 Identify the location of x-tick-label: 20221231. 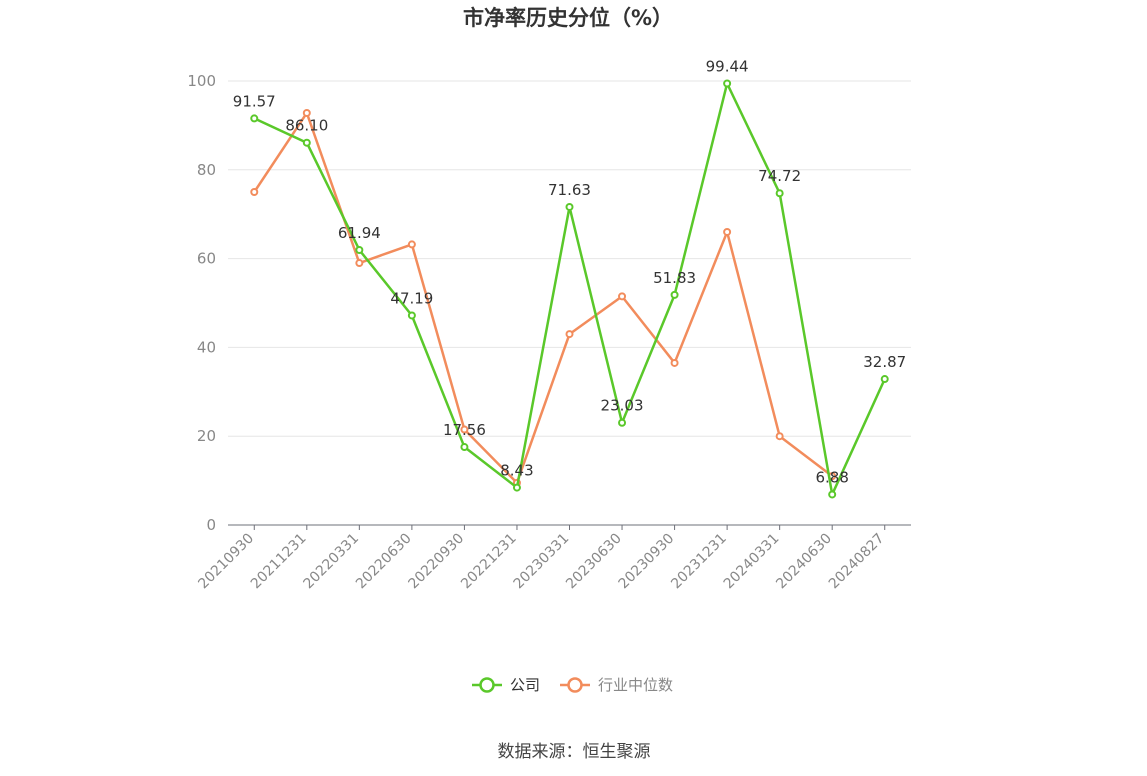
(489, 562).